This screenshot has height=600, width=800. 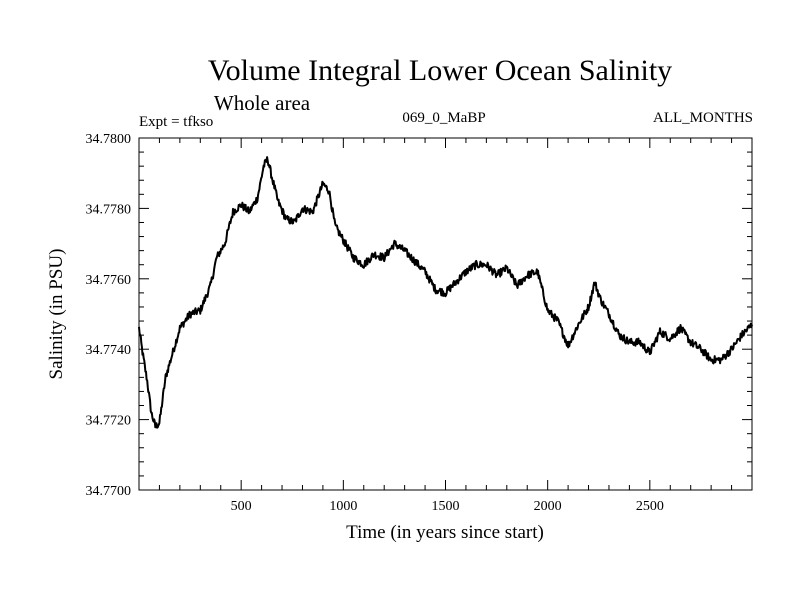 What do you see at coordinates (440, 70) in the screenshot?
I see `chart-title: Volume Integral Lower Ocean Salinity` at bounding box center [440, 70].